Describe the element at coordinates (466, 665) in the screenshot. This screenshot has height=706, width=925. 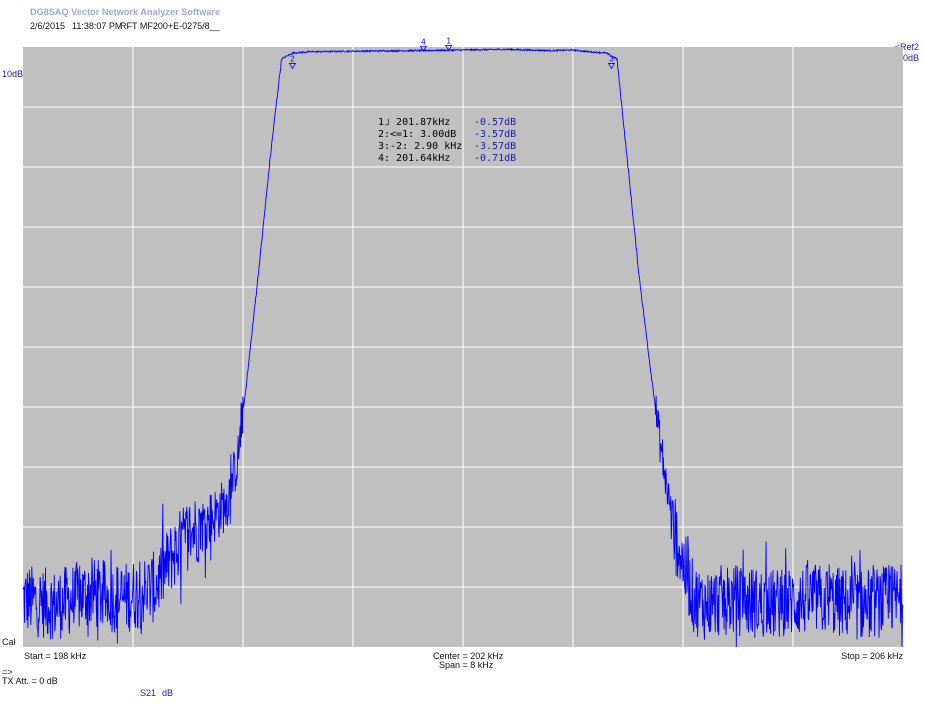
I see `span-frequency: Span = 8 kHz` at that location.